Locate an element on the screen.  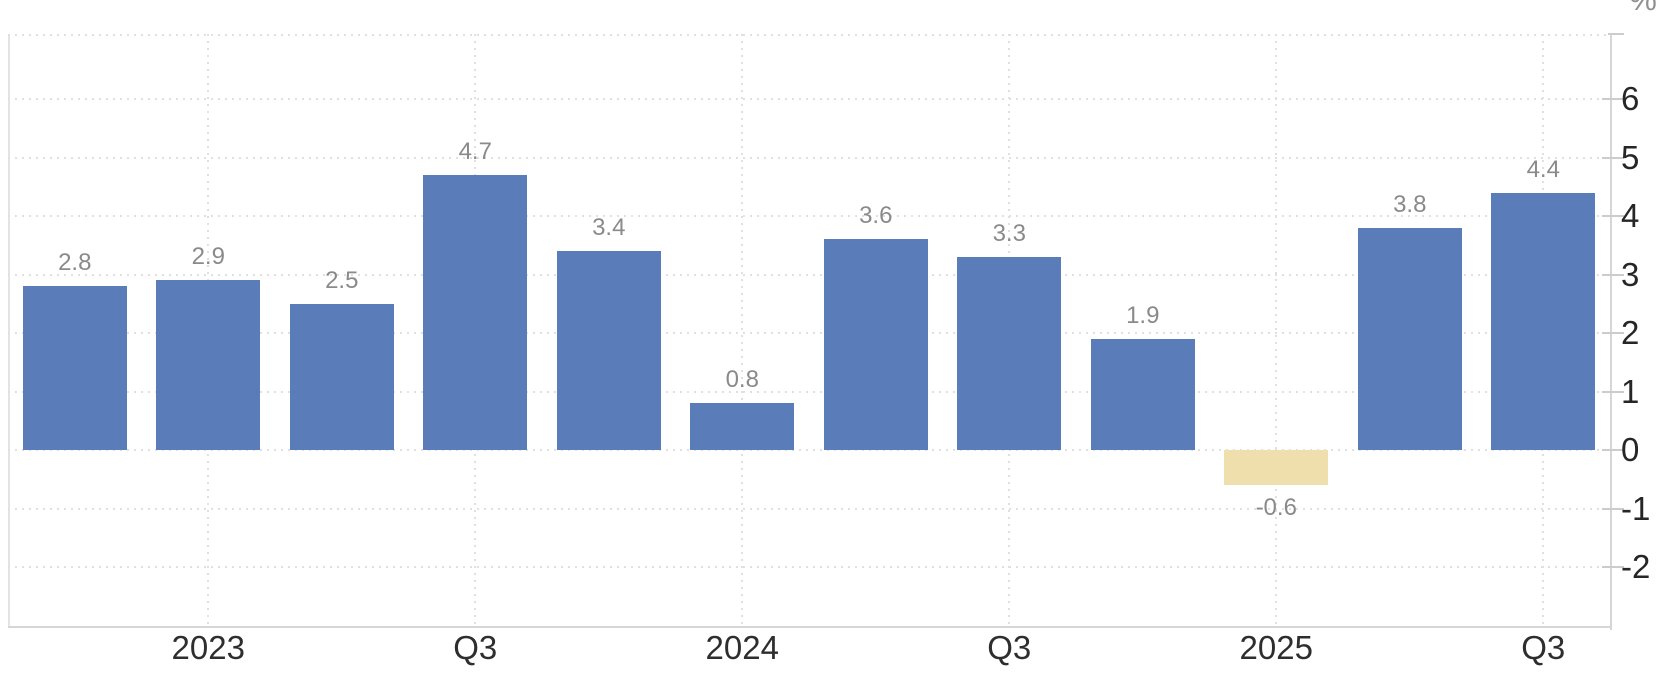
bar-value-label: 3.3 is located at coordinates (1009, 233).